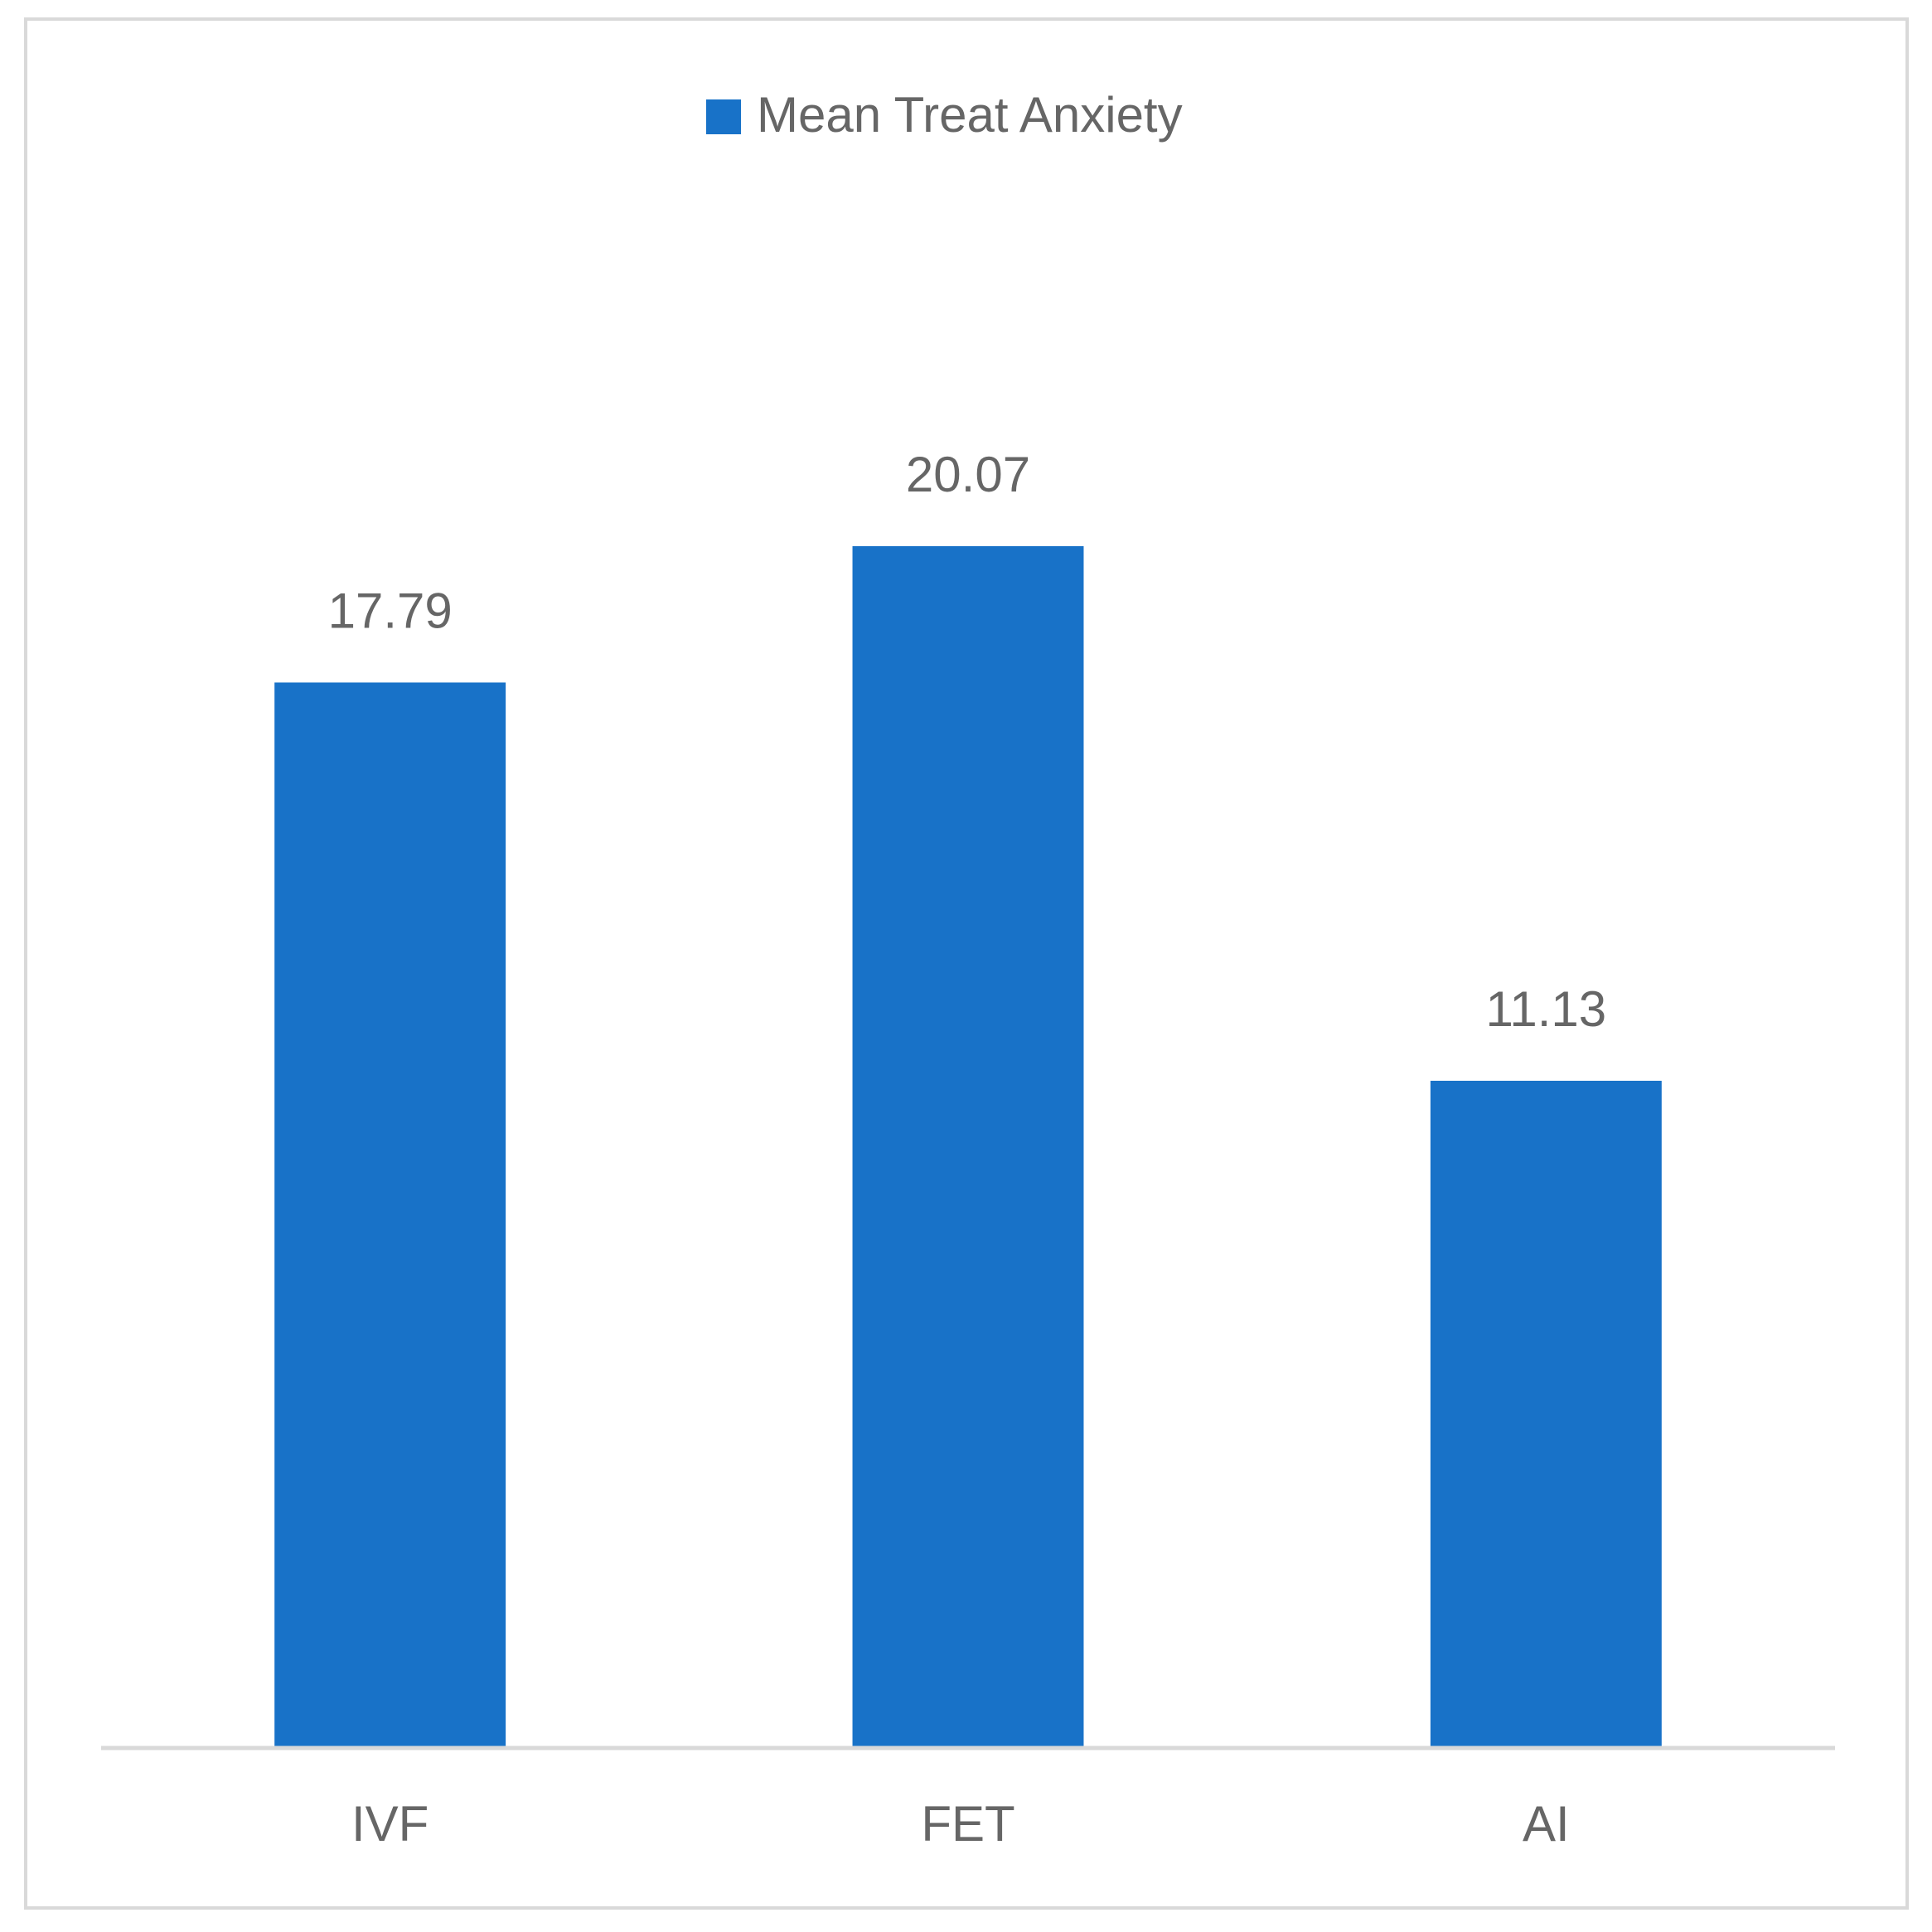 The height and width of the screenshot is (1932, 1932). I want to click on legend-label: Mean Treat Anxiety, so click(970, 115).